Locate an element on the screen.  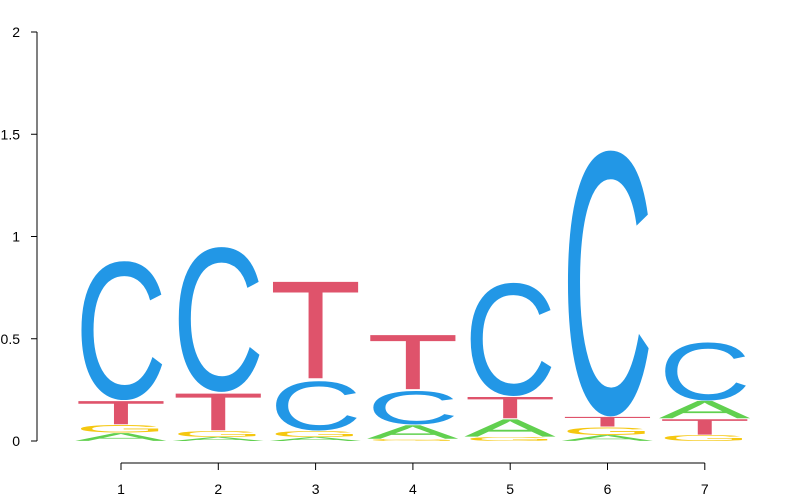
x-tick-label: 1 is located at coordinates (121, 489).